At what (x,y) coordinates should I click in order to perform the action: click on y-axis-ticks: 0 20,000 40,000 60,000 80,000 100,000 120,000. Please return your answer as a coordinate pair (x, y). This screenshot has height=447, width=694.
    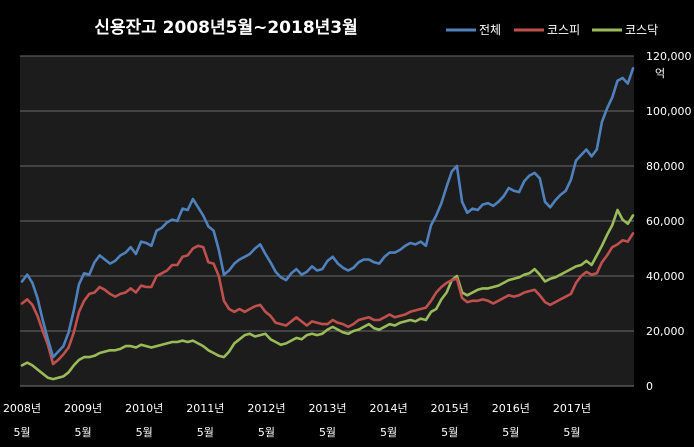
    Looking at the image, I should click on (669, 221).